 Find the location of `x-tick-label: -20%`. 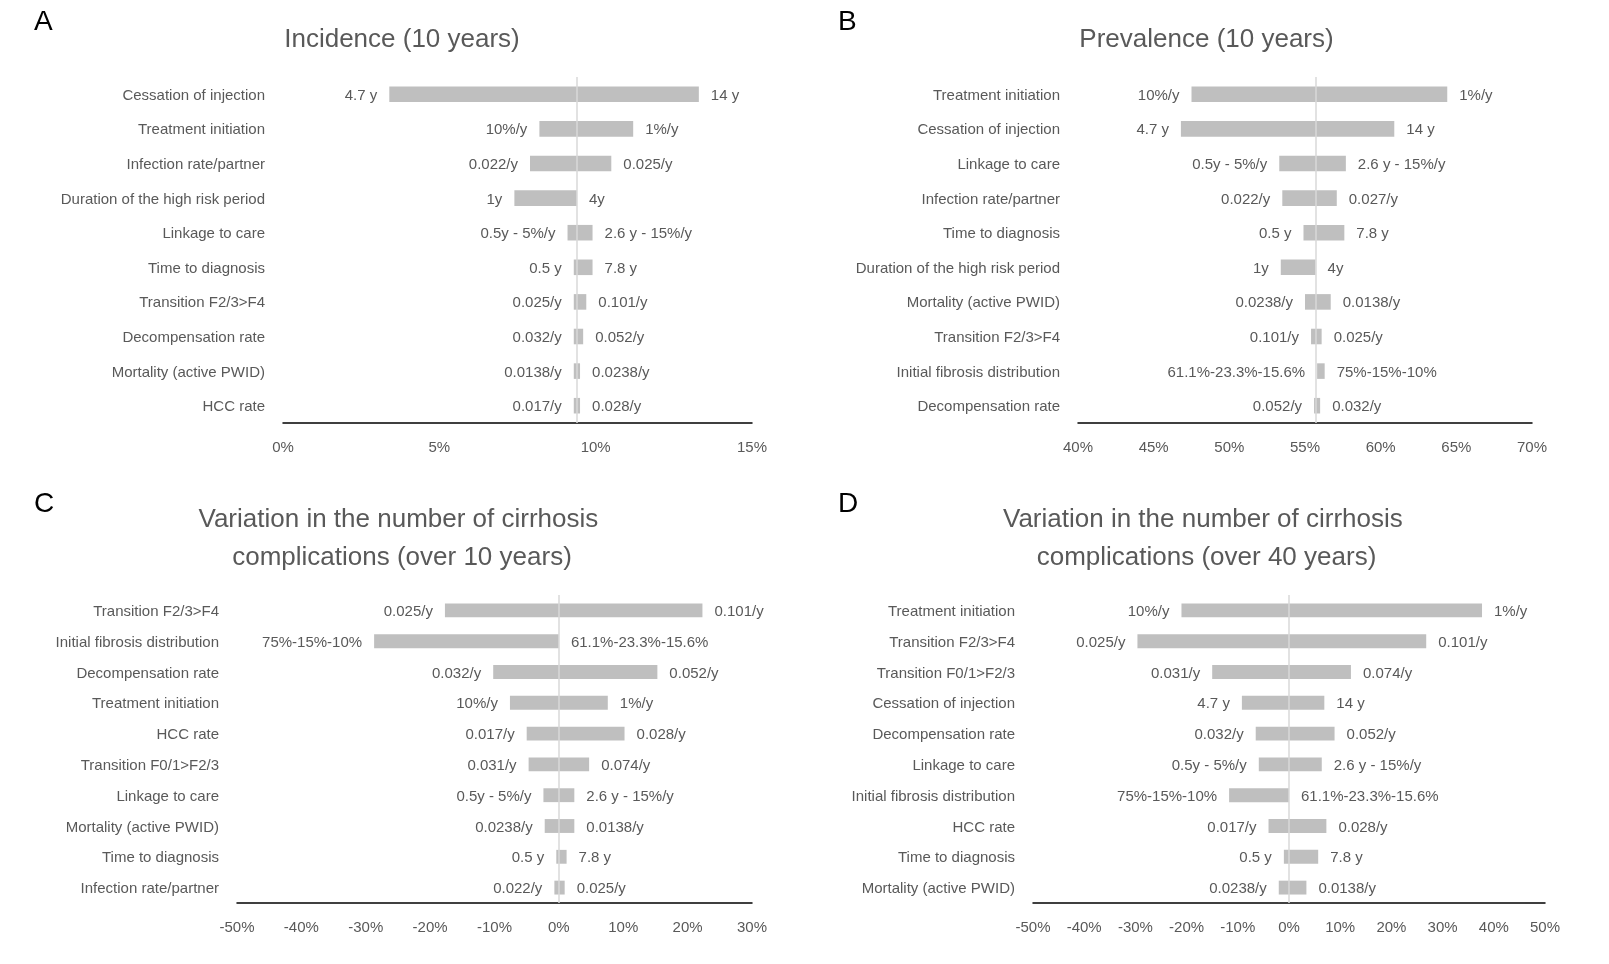

x-tick-label: -20% is located at coordinates (1187, 926).